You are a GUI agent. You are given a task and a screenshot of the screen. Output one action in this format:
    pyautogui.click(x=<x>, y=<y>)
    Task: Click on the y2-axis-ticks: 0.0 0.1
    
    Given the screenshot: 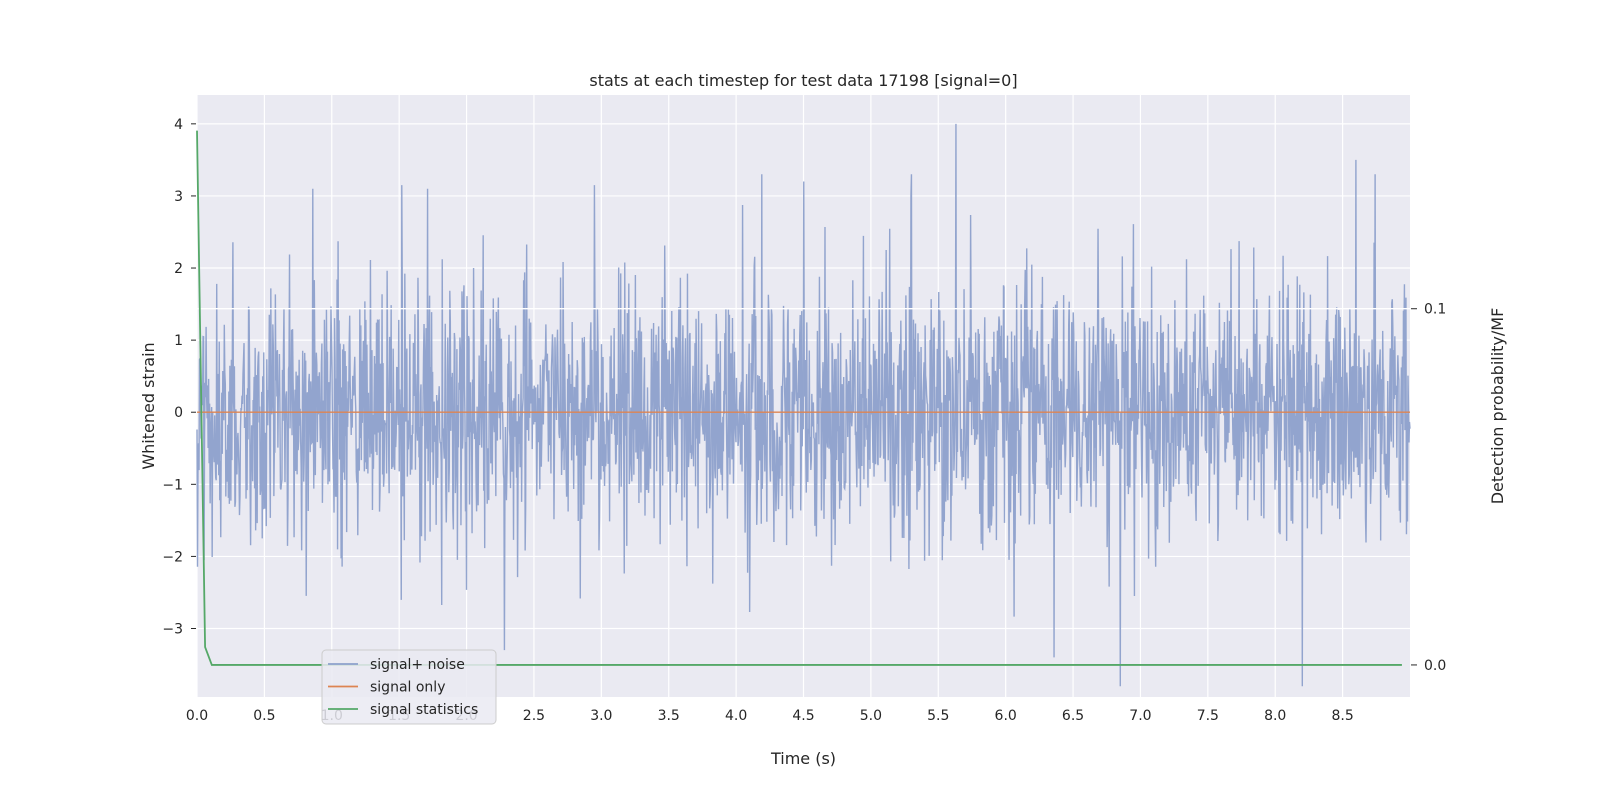 What is the action you would take?
    pyautogui.click(x=1428, y=488)
    